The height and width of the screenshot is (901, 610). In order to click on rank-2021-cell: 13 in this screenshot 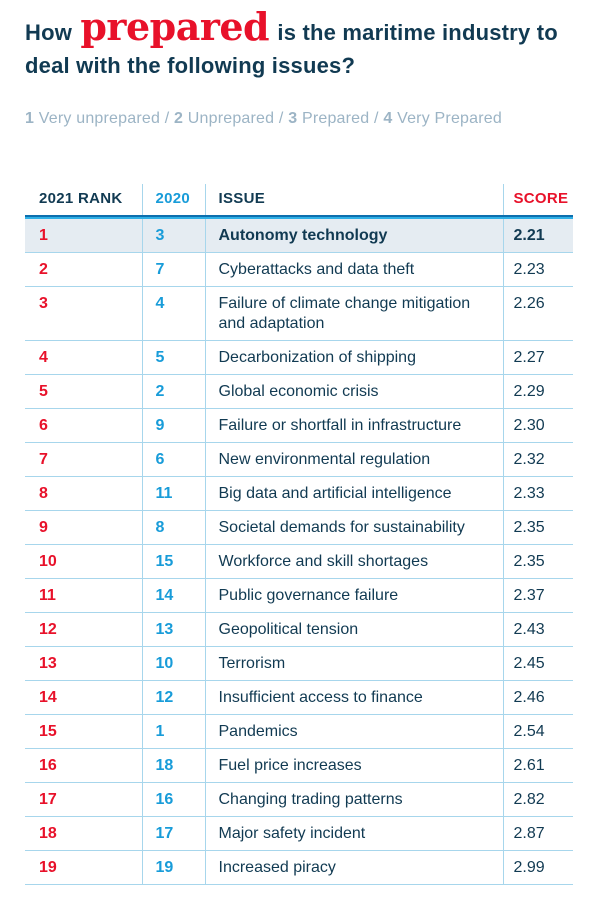, I will do `click(83, 663)`.